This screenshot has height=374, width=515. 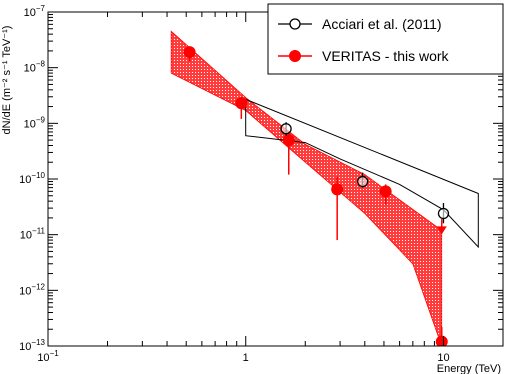 I want to click on y-axis-title: dN/dE (m⁻² s⁻¹ TeV⁻¹), so click(x=7, y=80).